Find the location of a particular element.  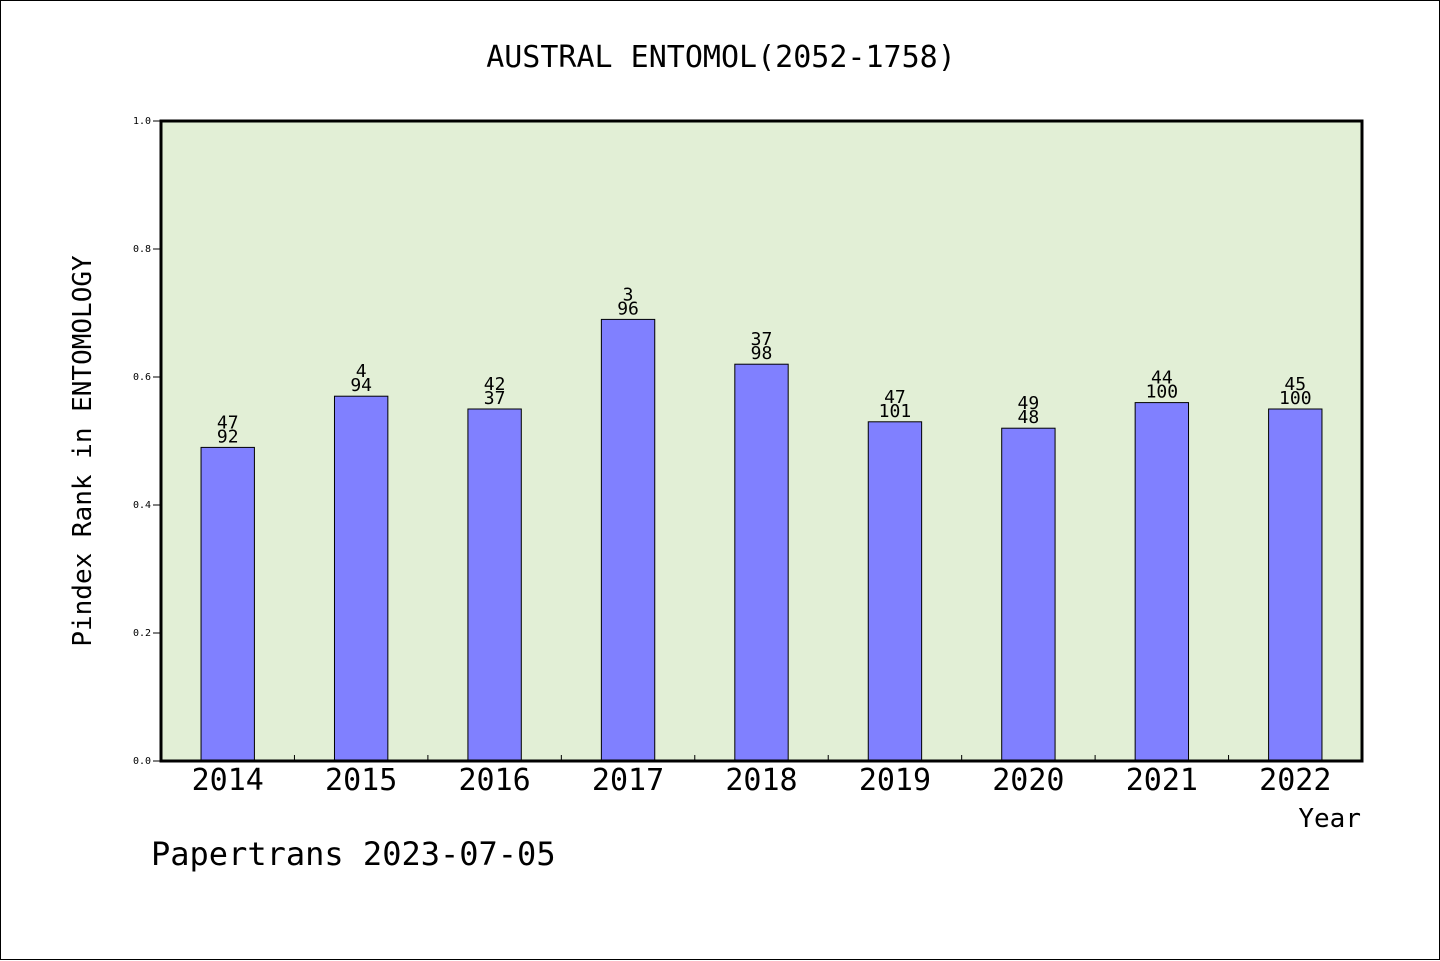

bar-label-bottom: 101 is located at coordinates (895, 411).